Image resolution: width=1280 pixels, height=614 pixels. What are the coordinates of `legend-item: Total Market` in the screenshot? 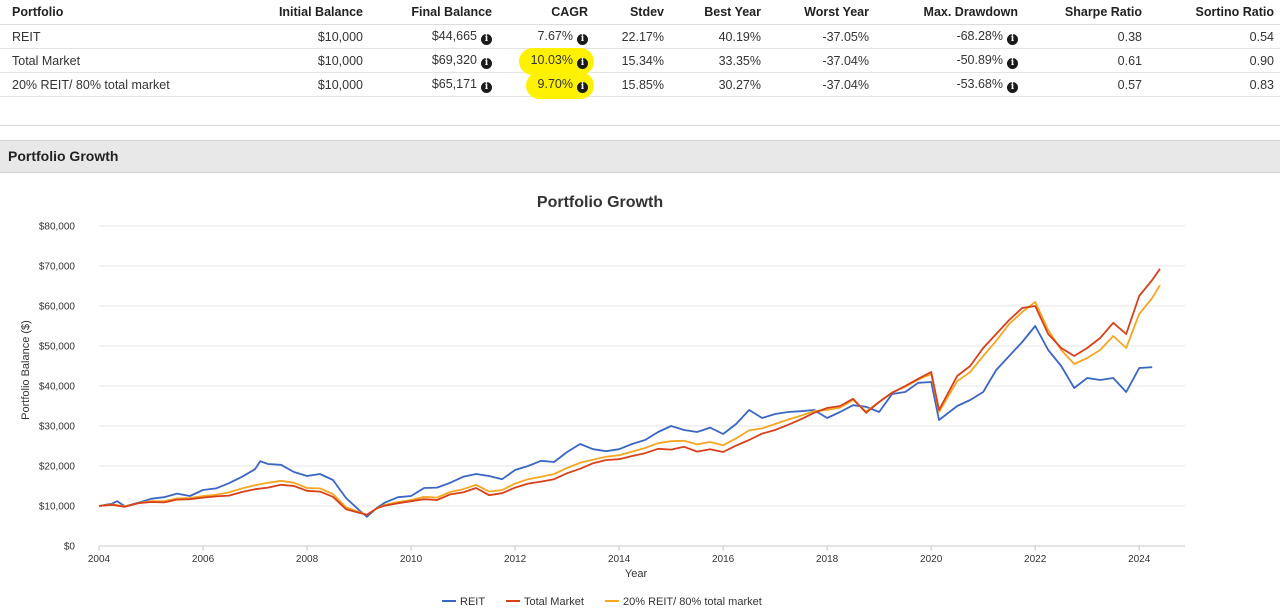 It's located at (545, 602).